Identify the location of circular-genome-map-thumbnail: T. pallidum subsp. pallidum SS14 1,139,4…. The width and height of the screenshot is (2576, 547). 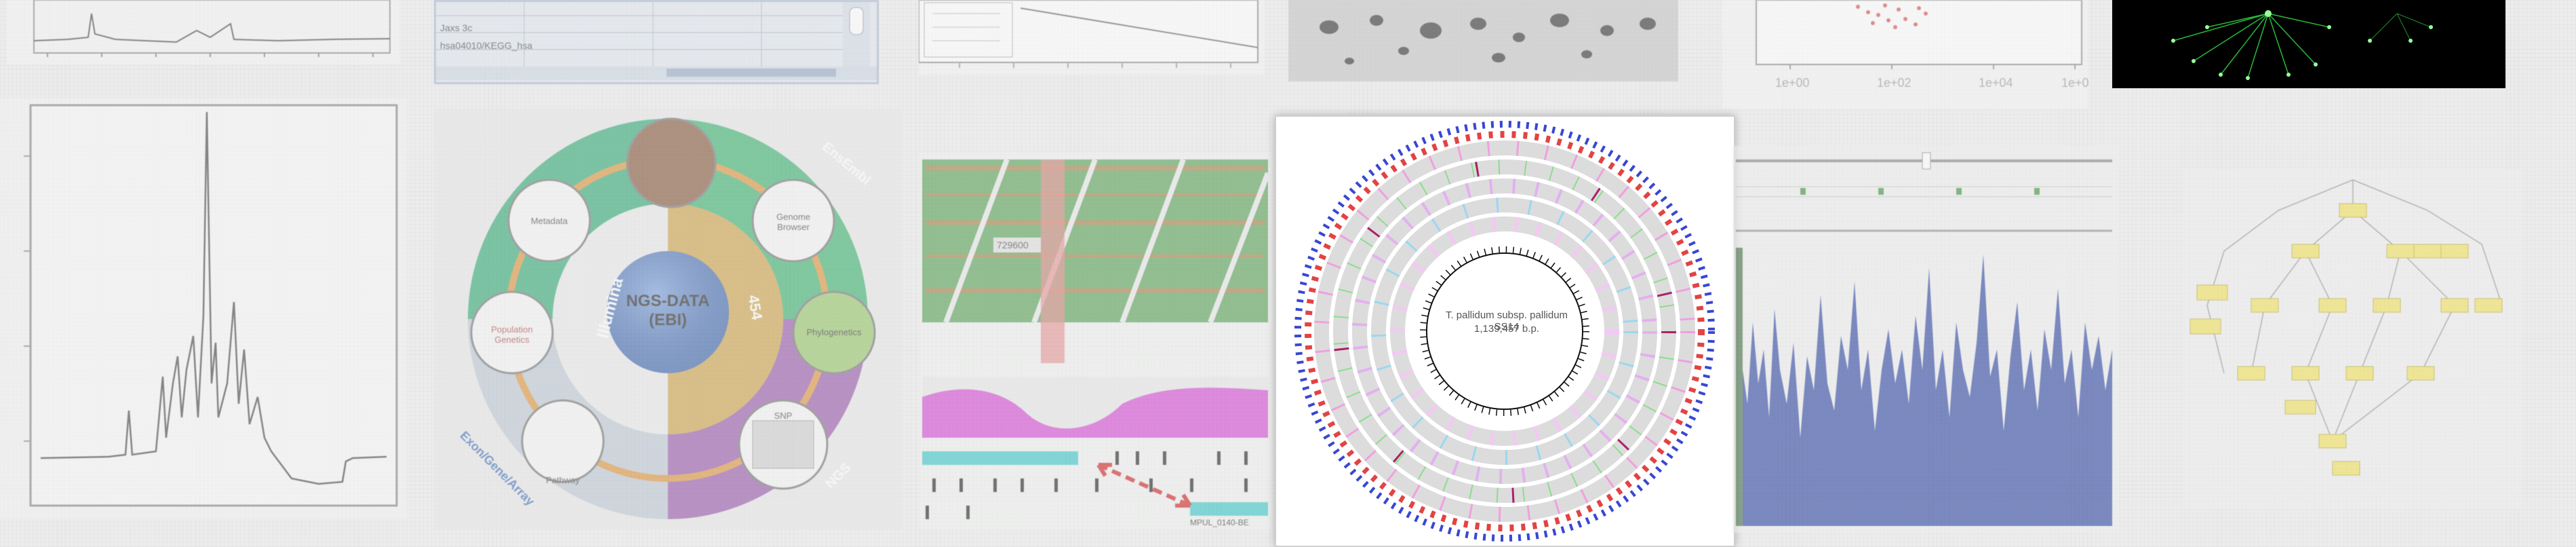
(1505, 331).